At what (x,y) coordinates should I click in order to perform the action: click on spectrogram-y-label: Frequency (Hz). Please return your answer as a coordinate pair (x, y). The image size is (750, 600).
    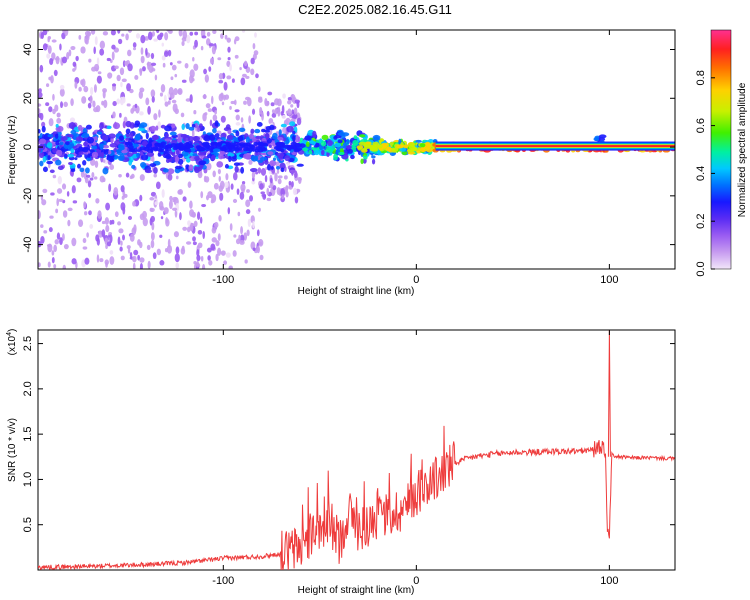
    Looking at the image, I should click on (12, 150).